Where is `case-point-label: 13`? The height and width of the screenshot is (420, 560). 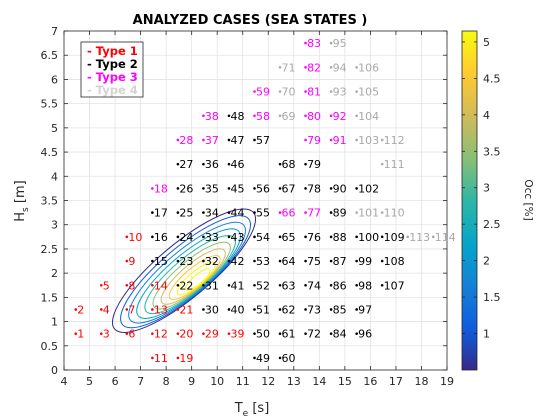 case-point-label: 13 is located at coordinates (161, 309).